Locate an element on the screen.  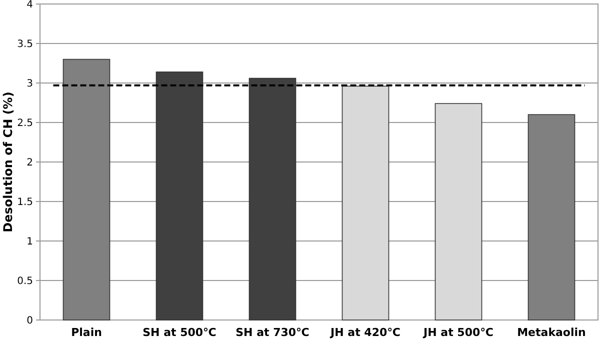
x-tick-label: SH at 730℃ is located at coordinates (273, 332).